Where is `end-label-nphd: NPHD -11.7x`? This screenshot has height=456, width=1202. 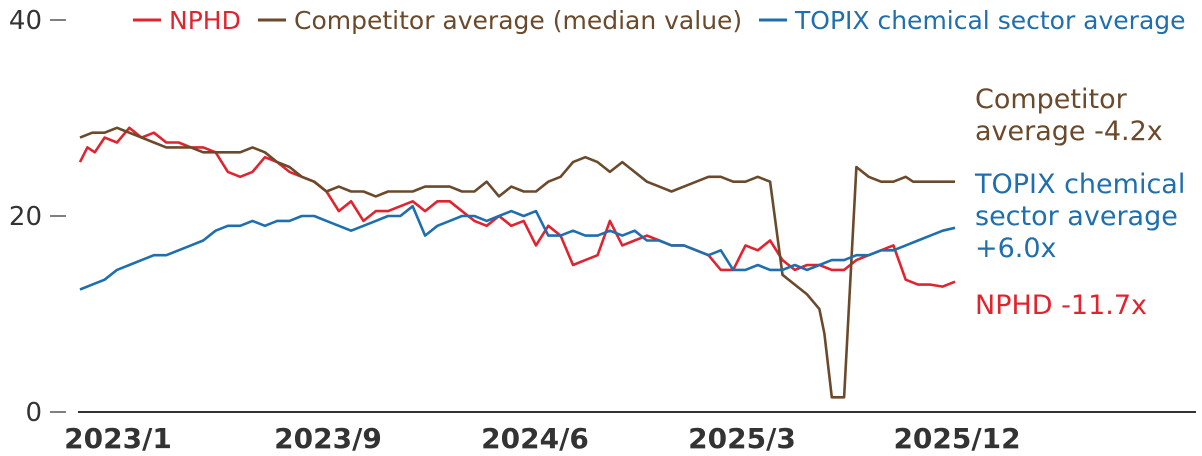 end-label-nphd: NPHD -11.7x is located at coordinates (1061, 305).